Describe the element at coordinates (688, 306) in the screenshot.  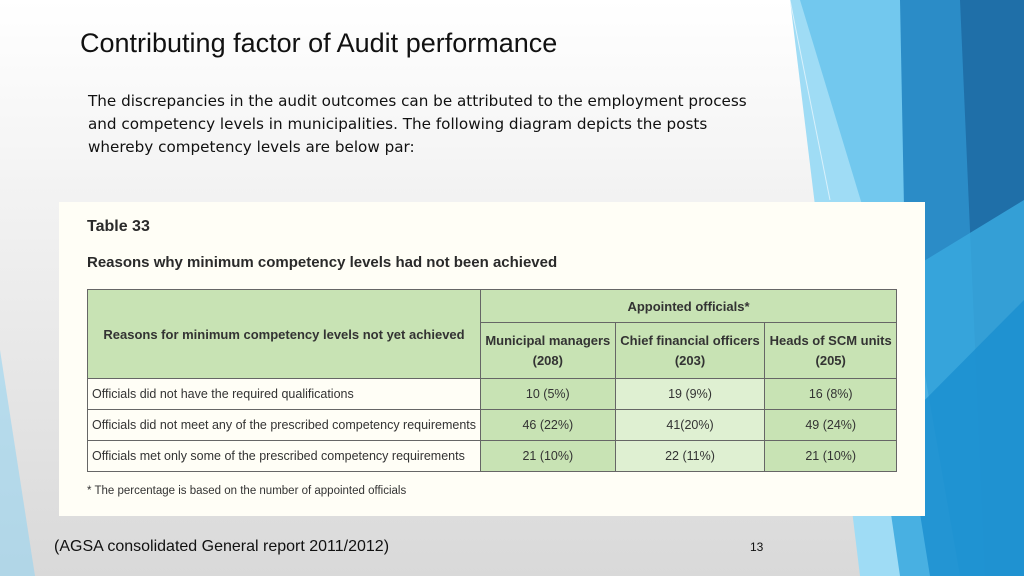
I see `appointed-officials-header: Appointed officials*` at that location.